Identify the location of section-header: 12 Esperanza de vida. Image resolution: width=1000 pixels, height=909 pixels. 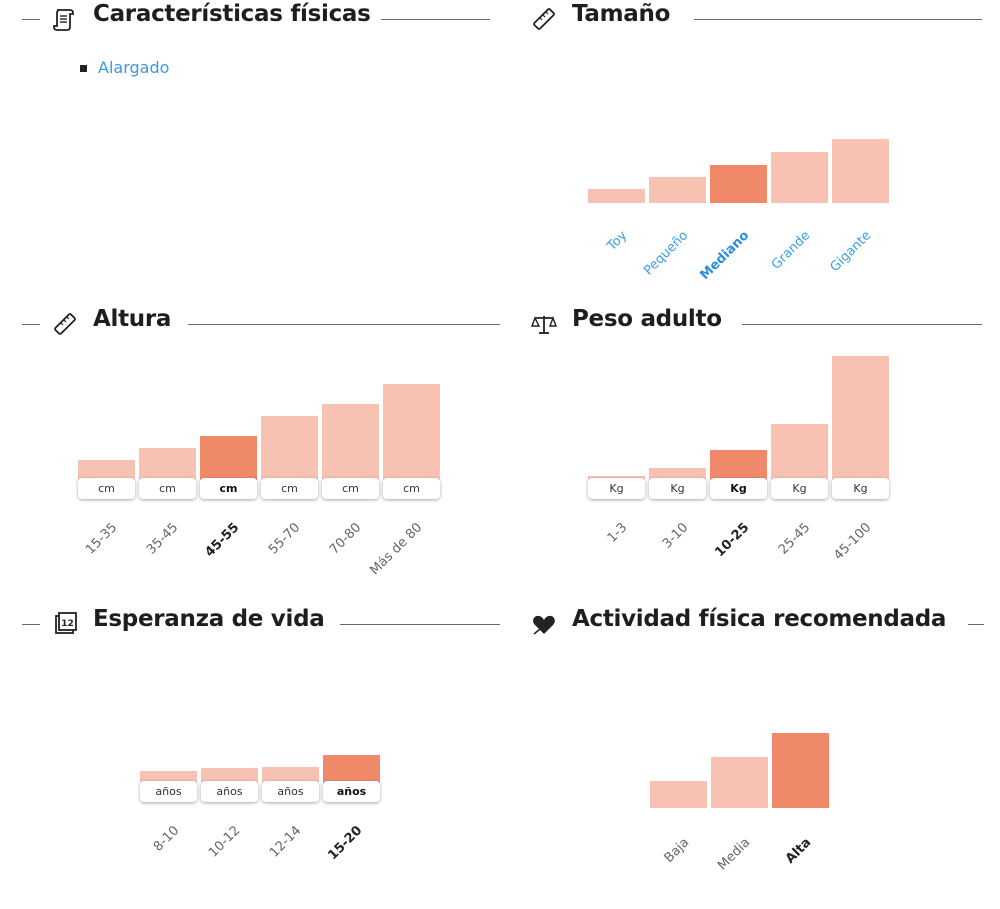
(250, 625).